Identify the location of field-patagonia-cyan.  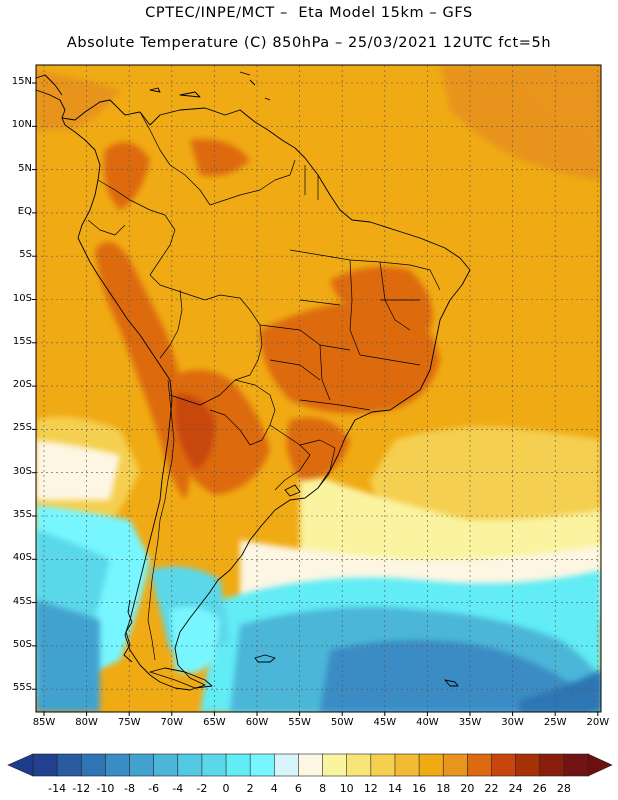
(195, 640).